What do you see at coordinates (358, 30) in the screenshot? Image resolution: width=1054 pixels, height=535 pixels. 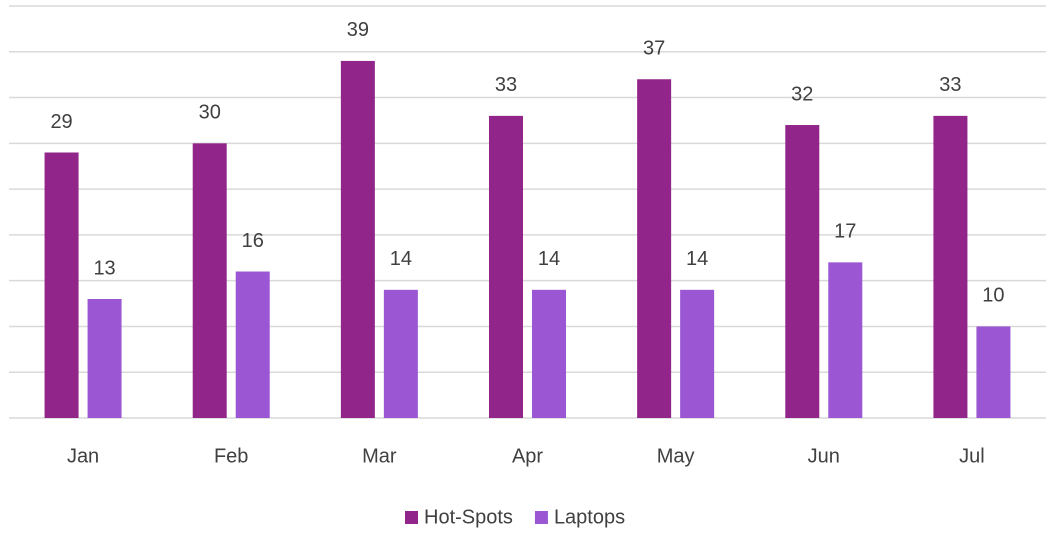 I see `data-label: 39` at bounding box center [358, 30].